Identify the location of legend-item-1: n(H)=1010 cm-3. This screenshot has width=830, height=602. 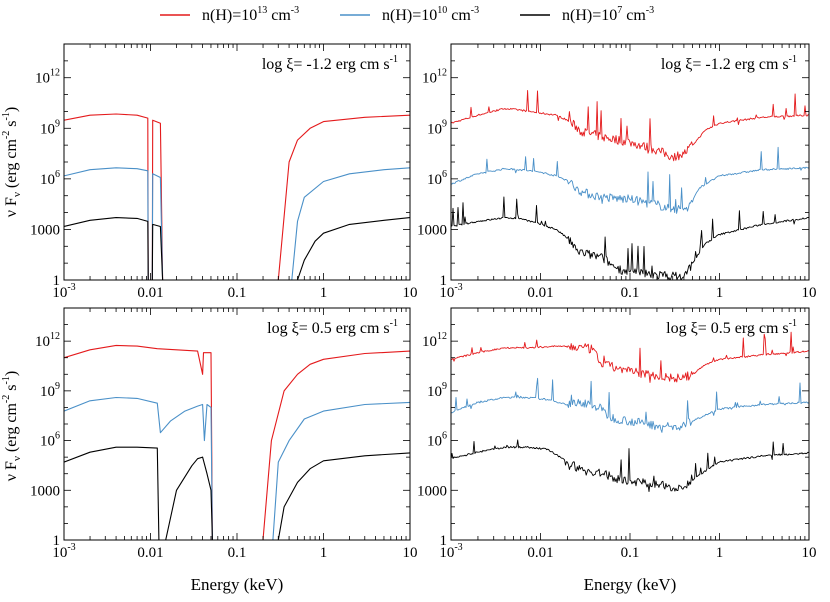
(409, 14).